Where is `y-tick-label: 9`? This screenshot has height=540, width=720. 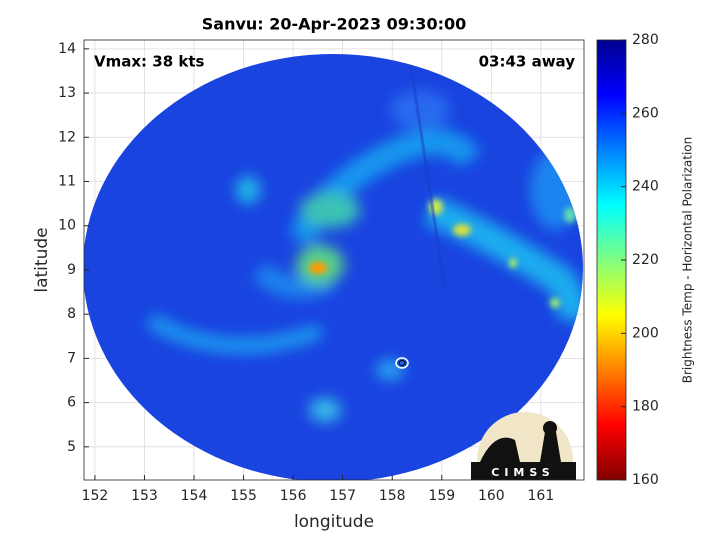
y-tick-label: 9 is located at coordinates (71, 270).